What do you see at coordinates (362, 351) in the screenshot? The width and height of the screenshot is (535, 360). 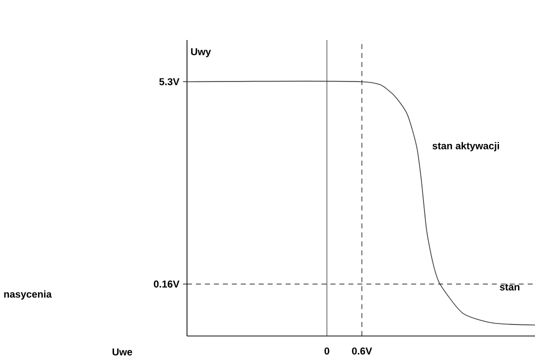 I see `x-tick-label: 0.6V` at bounding box center [362, 351].